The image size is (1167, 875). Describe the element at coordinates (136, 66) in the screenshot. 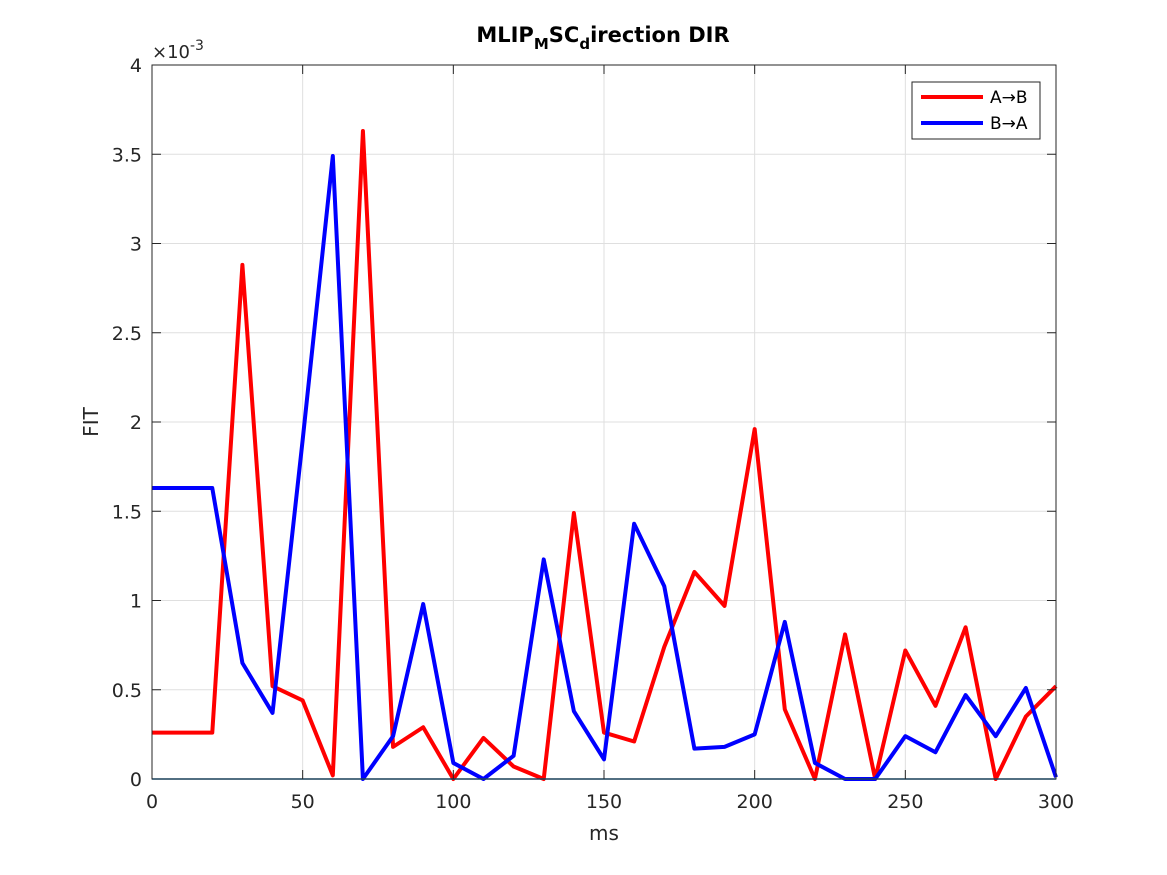

I see `y-tick-label: 4` at that location.